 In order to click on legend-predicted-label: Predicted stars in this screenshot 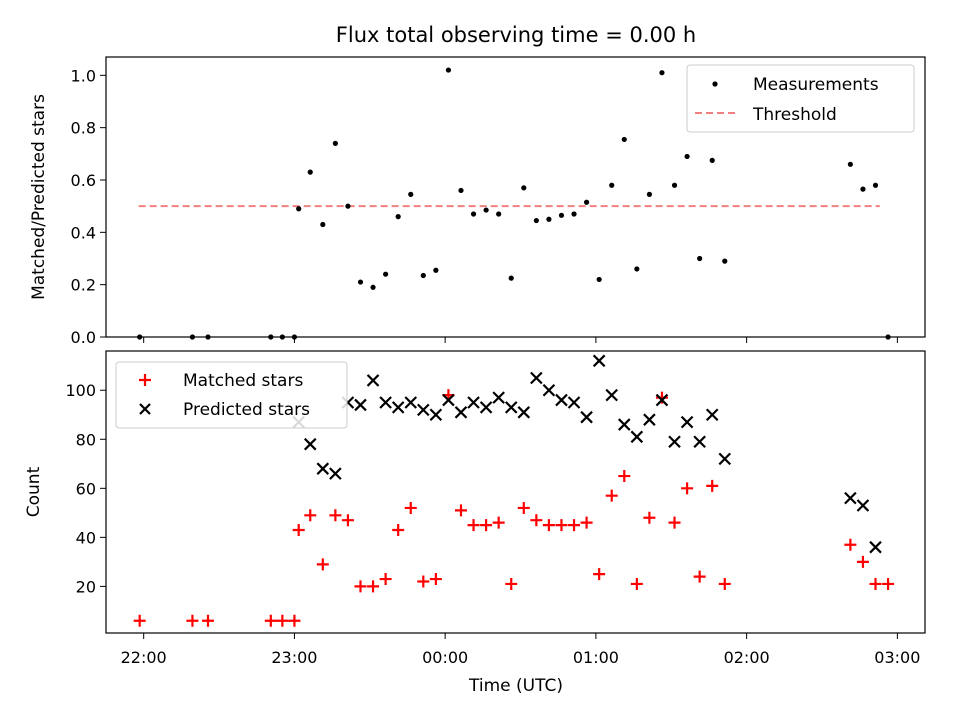, I will do `click(246, 410)`.